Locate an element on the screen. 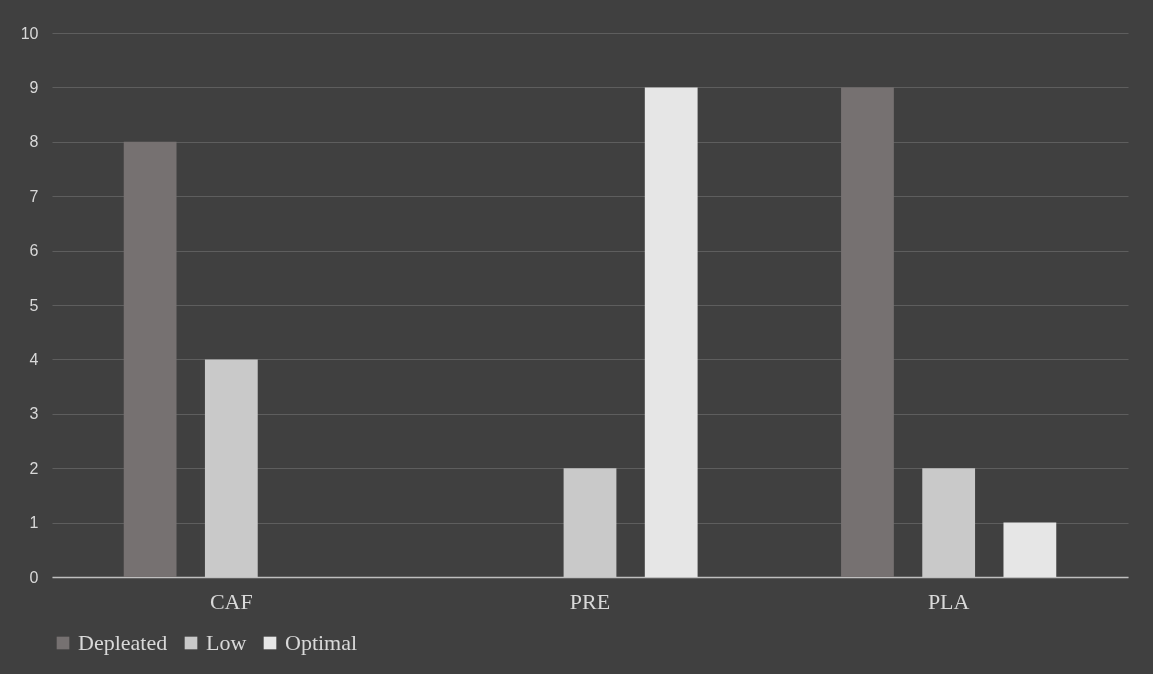  y-tick-label: 7 is located at coordinates (34, 196).